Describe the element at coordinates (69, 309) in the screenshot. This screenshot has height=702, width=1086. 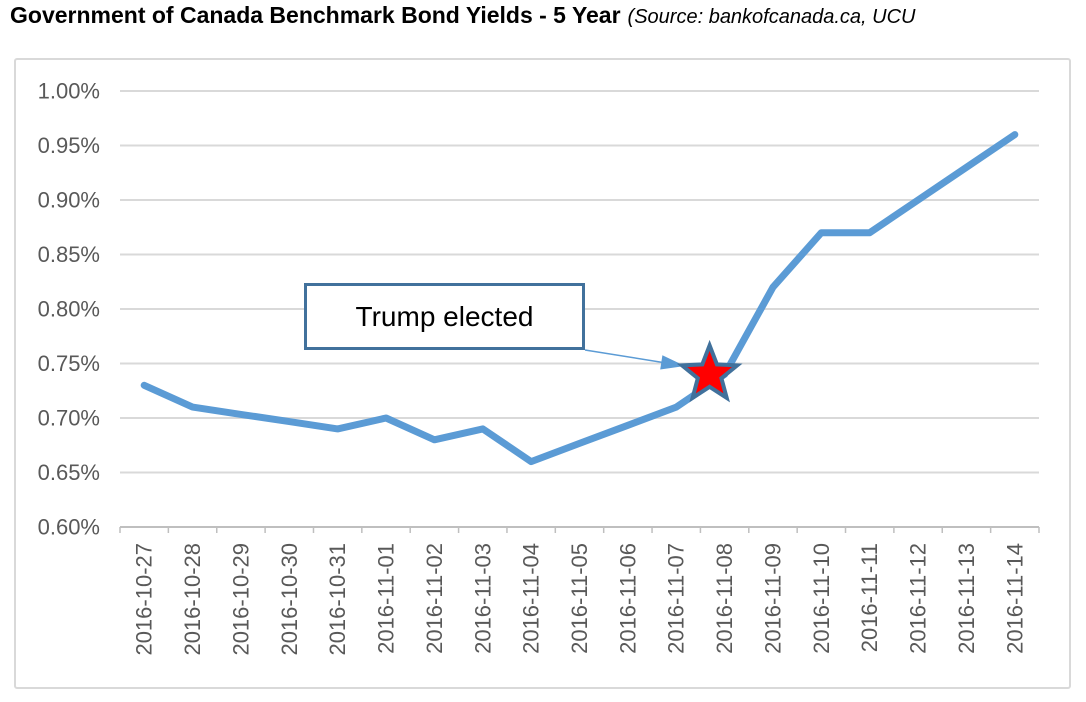
I see `y-axis-tick-label: 0.80%` at that location.